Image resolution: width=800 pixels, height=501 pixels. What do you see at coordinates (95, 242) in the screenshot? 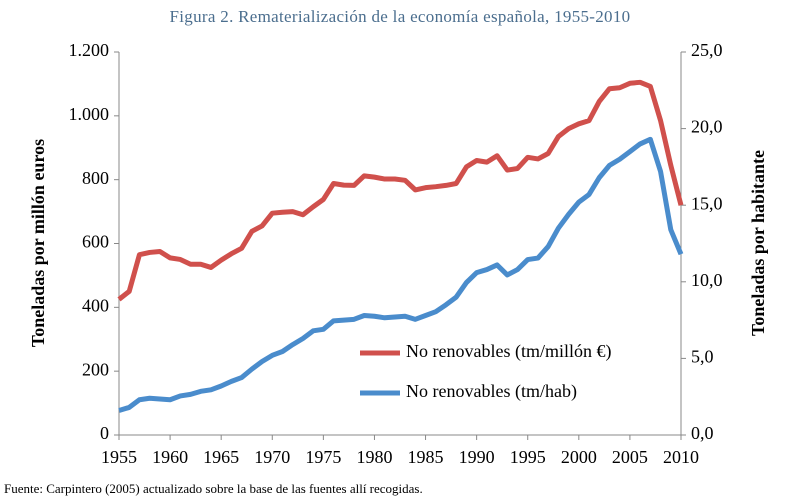
I see `y-tick-label: 600` at bounding box center [95, 242].